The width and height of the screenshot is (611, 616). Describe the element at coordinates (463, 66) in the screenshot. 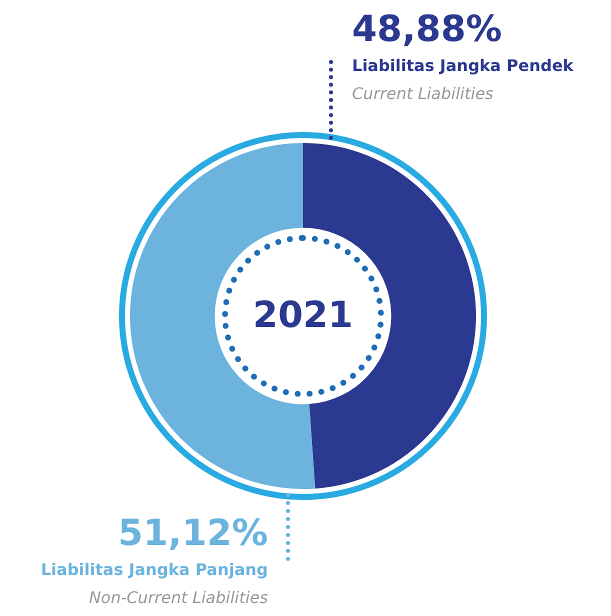

I see `slice-label: Liabilitas Jangka Pendek` at that location.